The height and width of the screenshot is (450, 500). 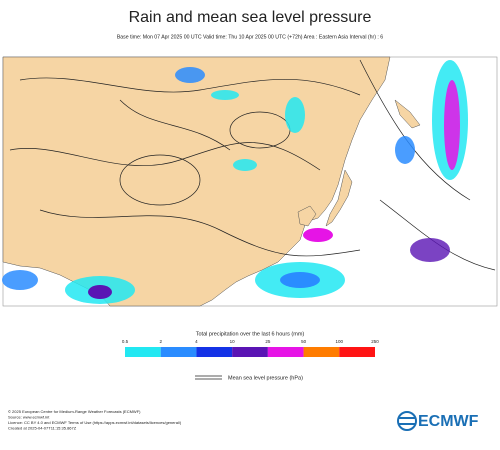 I want to click on colorbar-tick-label: 4, so click(x=196, y=341).